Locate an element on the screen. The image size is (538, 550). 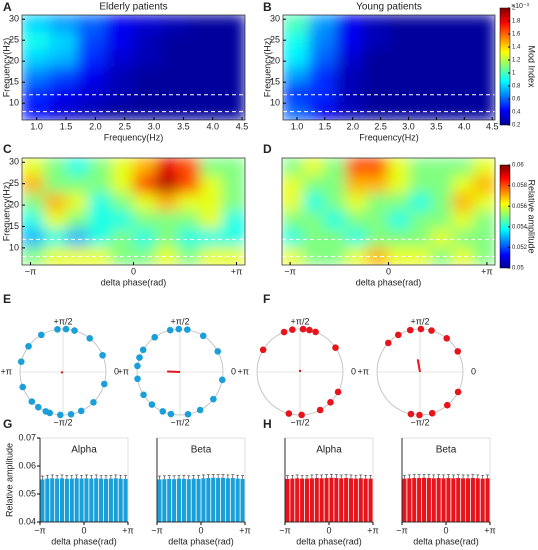
plot-frame is located at coordinates (133, 67).